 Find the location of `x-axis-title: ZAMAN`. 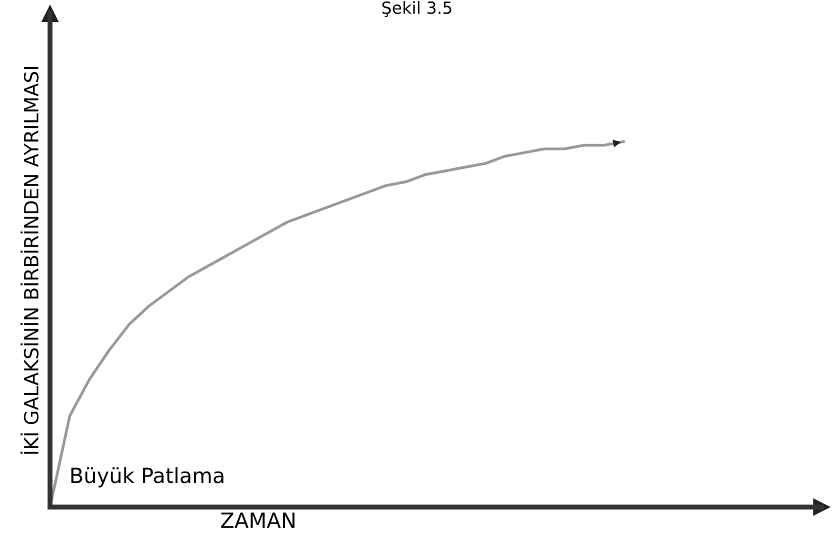

x-axis-title: ZAMAN is located at coordinates (257, 520).